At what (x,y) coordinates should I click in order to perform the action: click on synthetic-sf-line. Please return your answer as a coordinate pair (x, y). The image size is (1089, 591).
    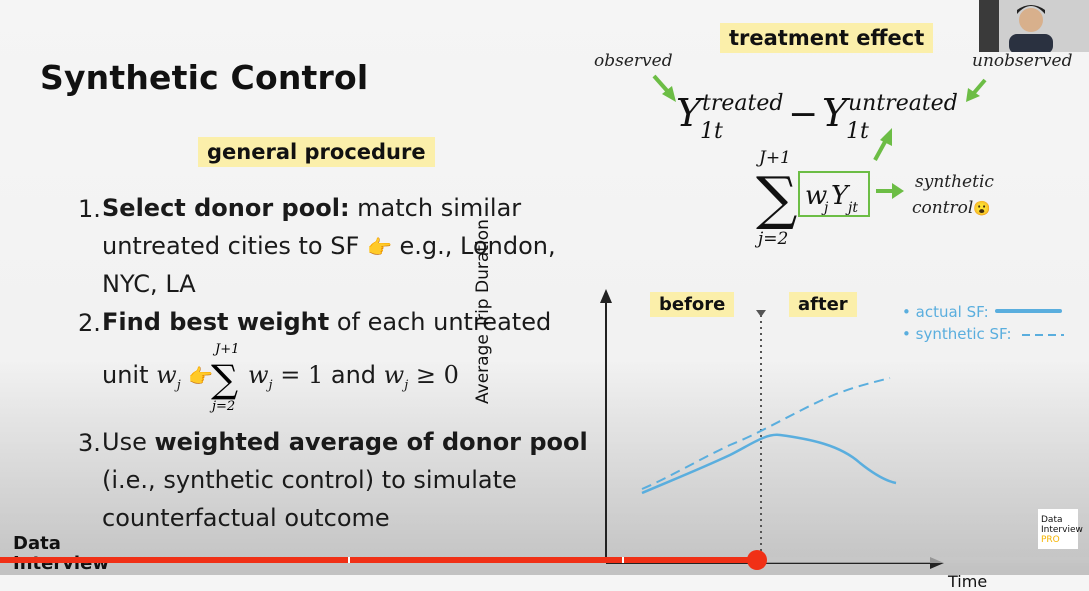
    Looking at the image, I should click on (766, 433).